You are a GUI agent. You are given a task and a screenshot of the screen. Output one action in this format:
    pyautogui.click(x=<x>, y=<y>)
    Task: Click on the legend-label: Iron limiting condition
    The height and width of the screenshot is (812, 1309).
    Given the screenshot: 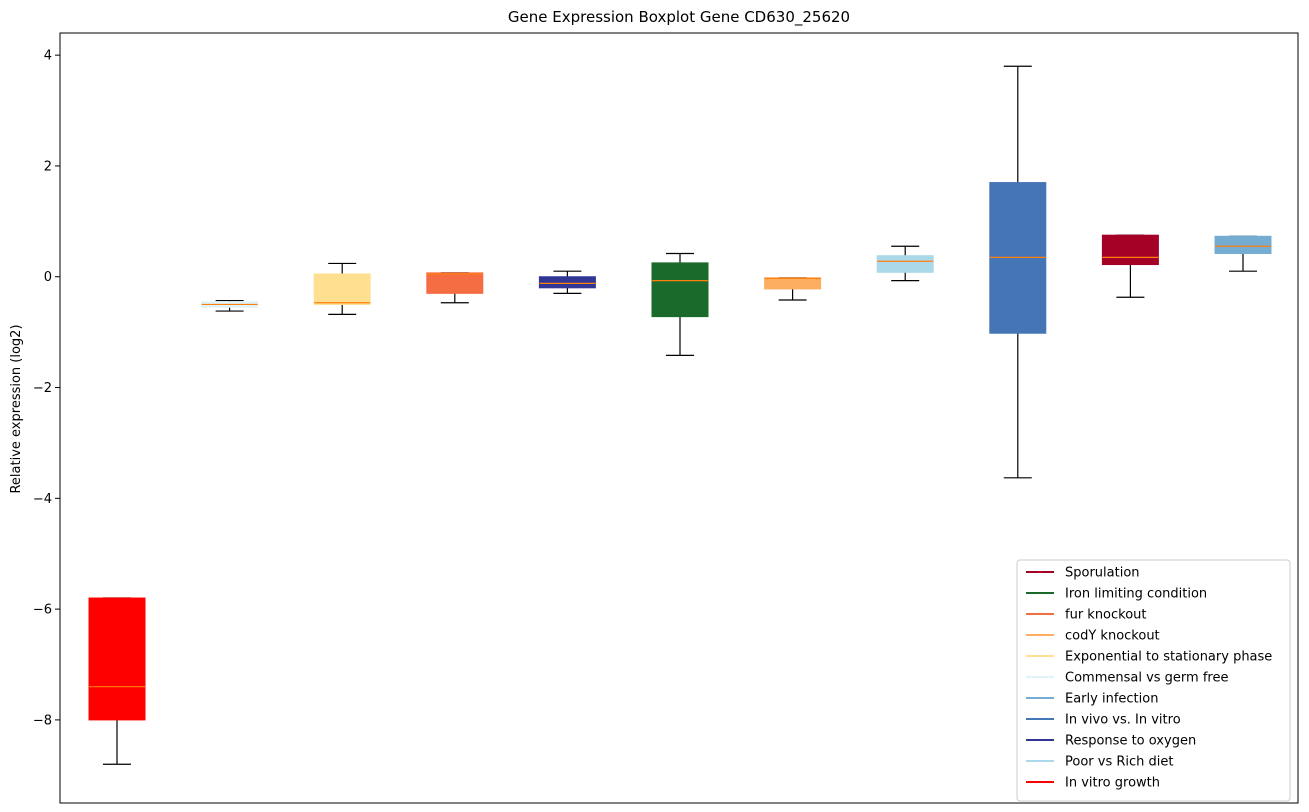 What is the action you would take?
    pyautogui.click(x=1136, y=594)
    